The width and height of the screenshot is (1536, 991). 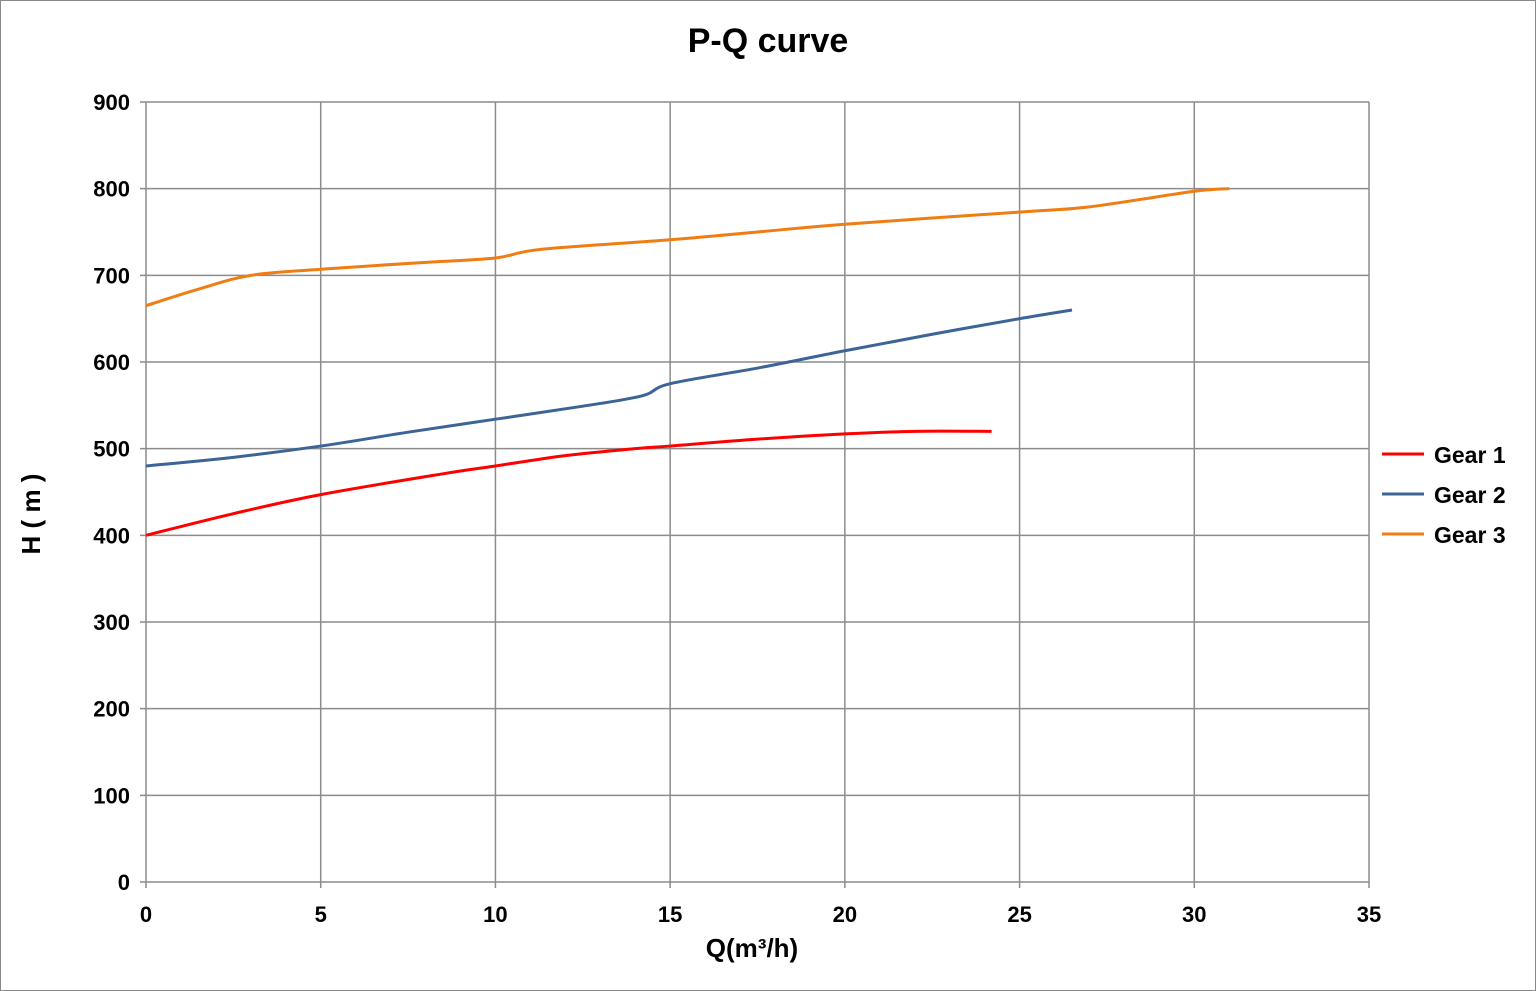 I want to click on y-tick-label: 100, so click(x=111, y=795).